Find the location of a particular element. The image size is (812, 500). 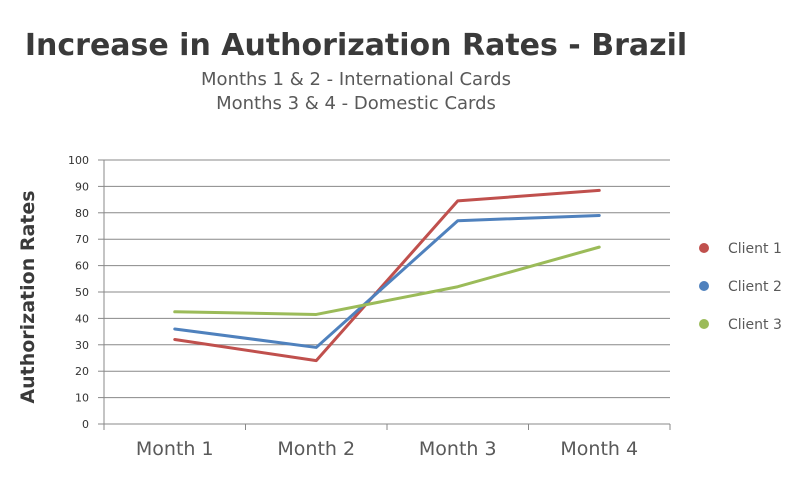

y-tick-labels: 0 10 20 30 40 50 60 70 80 90 100 is located at coordinates (78, 292).